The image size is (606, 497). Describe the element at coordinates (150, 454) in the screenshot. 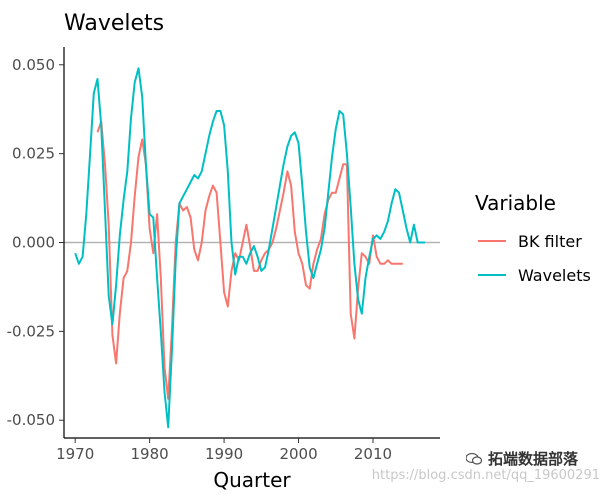

I see `x-tick-label: 1980` at that location.